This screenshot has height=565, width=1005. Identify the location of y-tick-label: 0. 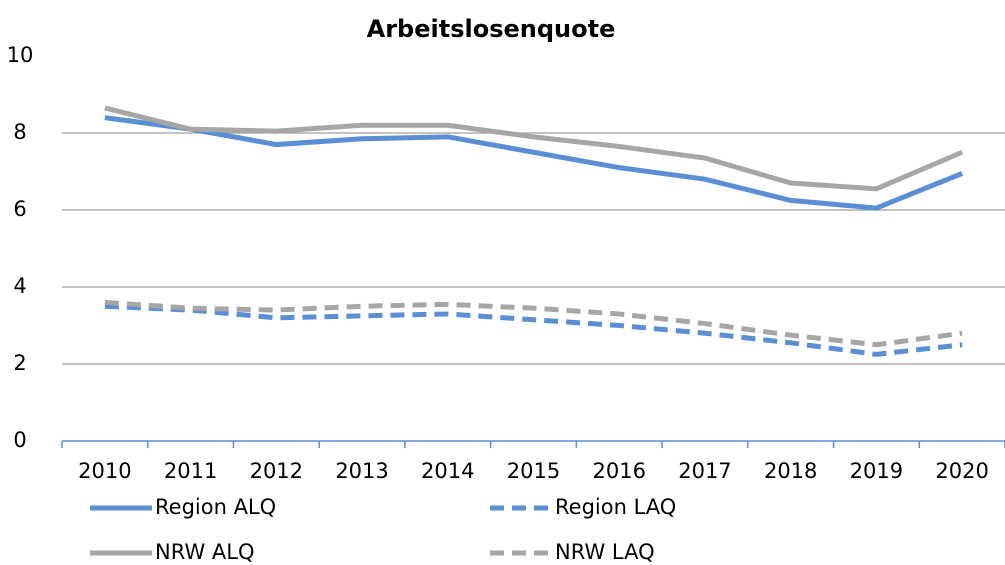
(19, 440).